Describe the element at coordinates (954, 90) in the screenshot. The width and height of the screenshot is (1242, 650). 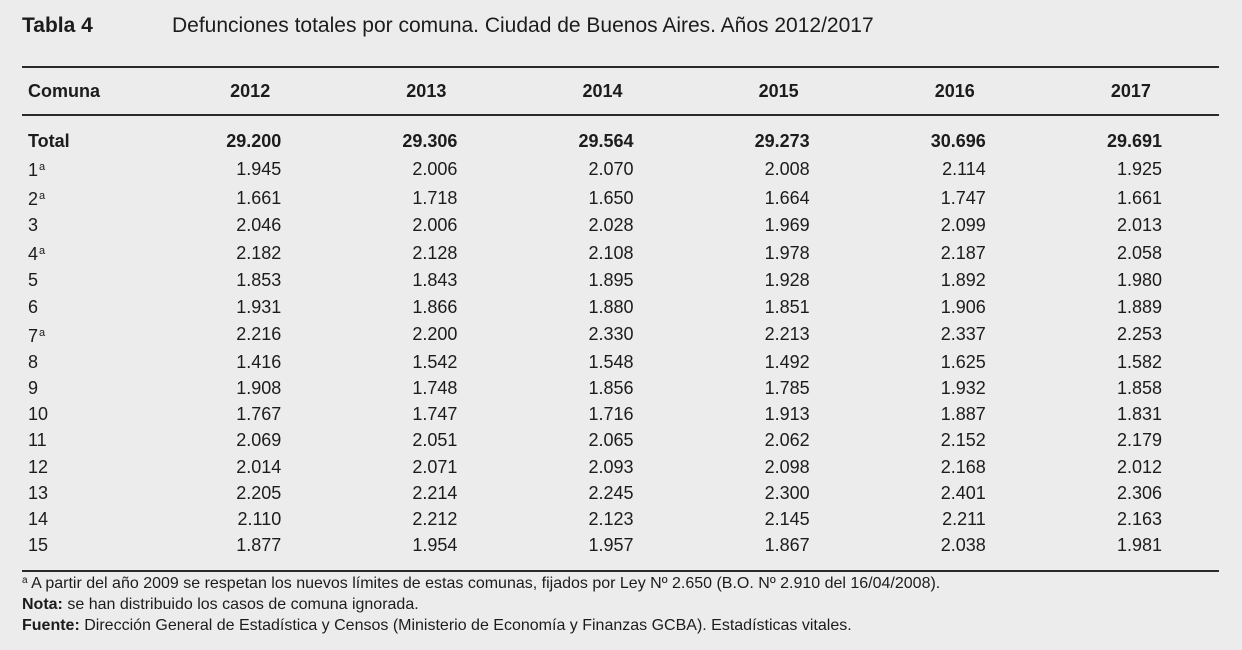
I see `column-header-year: 2016` at that location.